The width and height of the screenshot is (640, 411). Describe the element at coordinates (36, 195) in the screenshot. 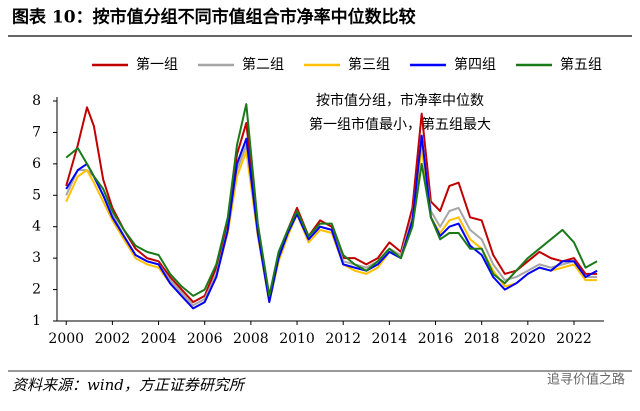

I see `y-tick-label: 5` at that location.